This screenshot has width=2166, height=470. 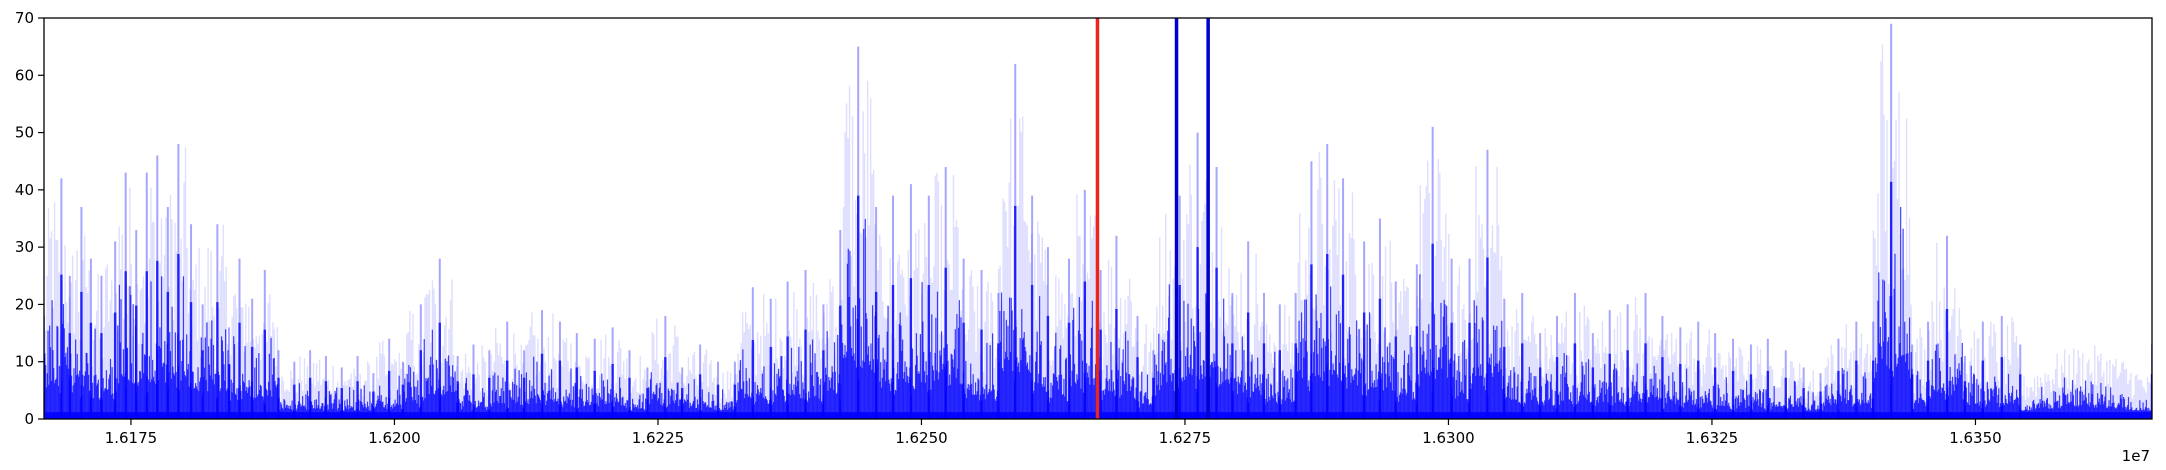 What do you see at coordinates (24, 247) in the screenshot?
I see `y-tick-label: 30` at bounding box center [24, 247].